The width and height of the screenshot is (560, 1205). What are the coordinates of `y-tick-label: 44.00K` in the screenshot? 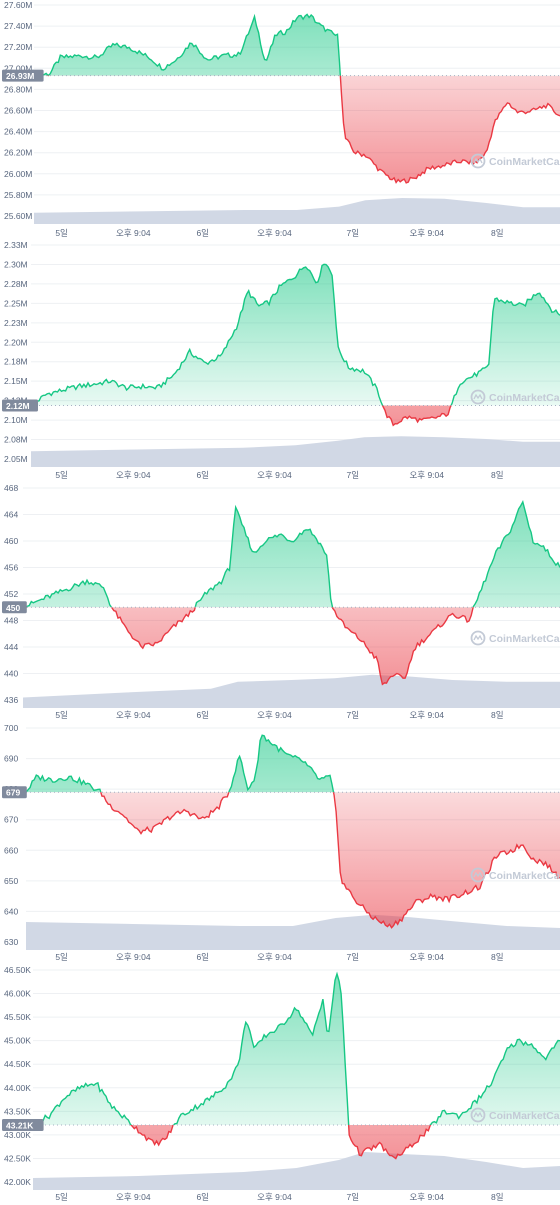 It's located at (17, 1088).